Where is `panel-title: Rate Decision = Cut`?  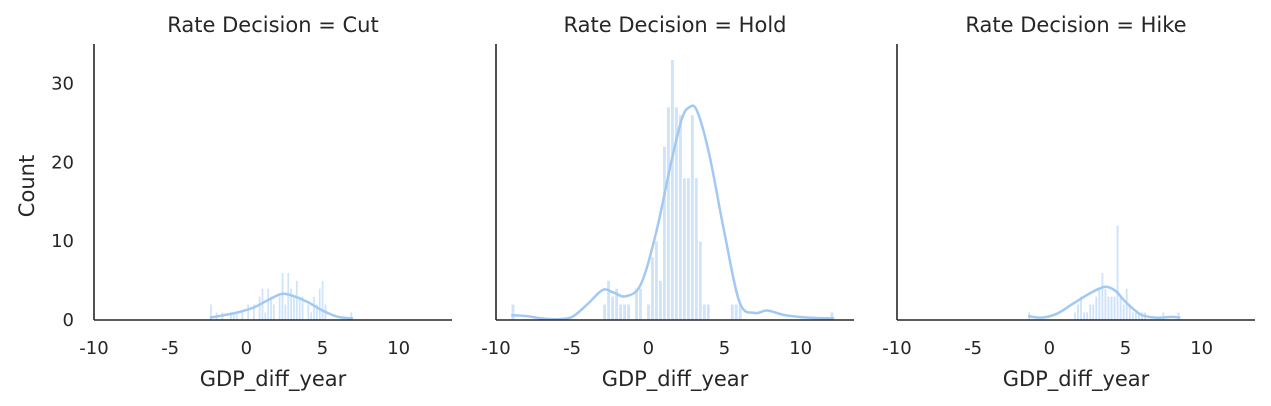 panel-title: Rate Decision = Cut is located at coordinates (272, 25).